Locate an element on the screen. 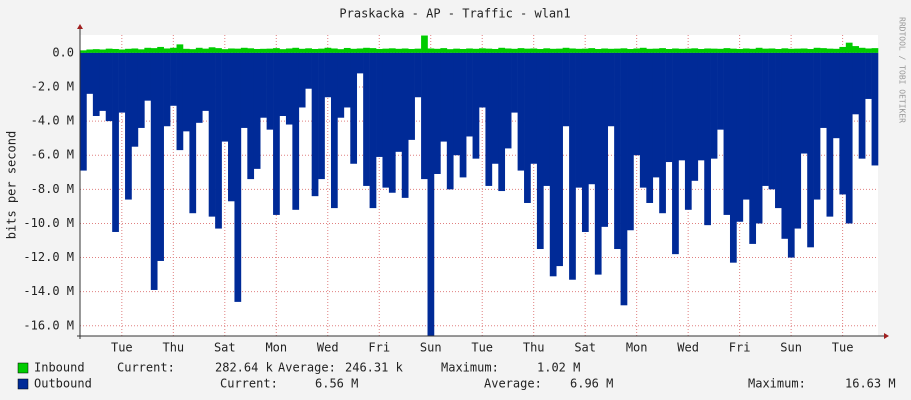  x-tick-label: Thu is located at coordinates (173, 348).